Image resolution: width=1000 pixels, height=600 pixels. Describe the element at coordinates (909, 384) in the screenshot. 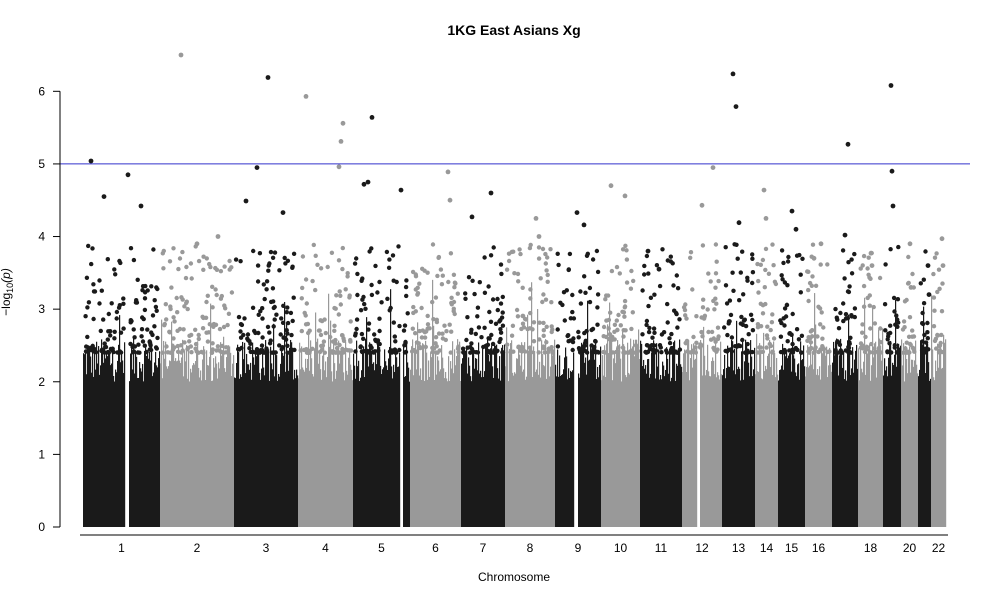

I see `chromosome-20-points` at that location.